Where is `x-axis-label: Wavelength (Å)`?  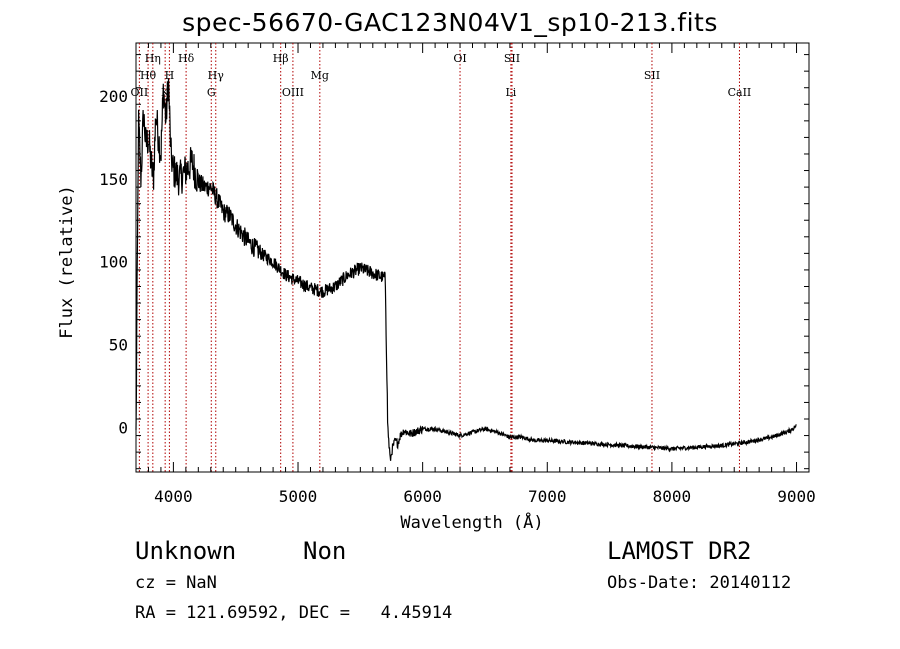
x-axis-label: Wavelength (Å) is located at coordinates (471, 522).